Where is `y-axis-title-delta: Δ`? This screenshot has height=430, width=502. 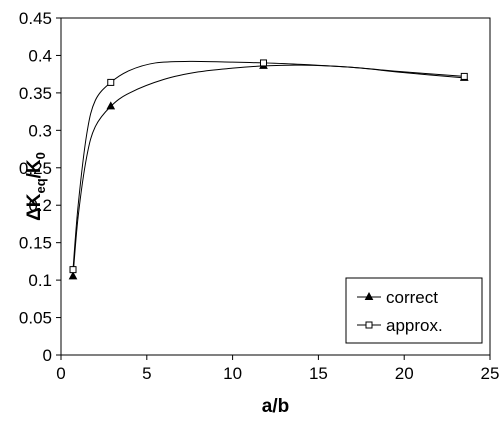 y-axis-title-delta: Δ is located at coordinates (34, 214).